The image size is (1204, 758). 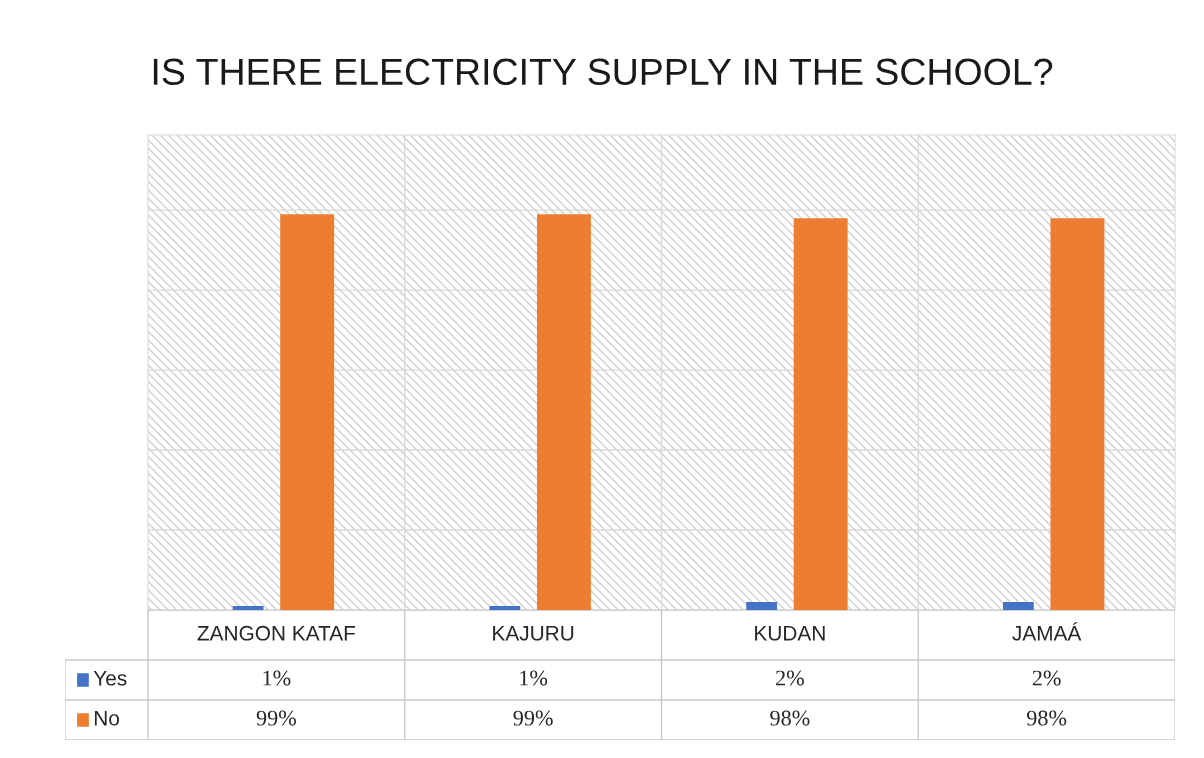 What do you see at coordinates (603, 72) in the screenshot?
I see `chart-title: IS THERE ELECTRICITY SUPPLY IN THE SCHOOL?` at bounding box center [603, 72].